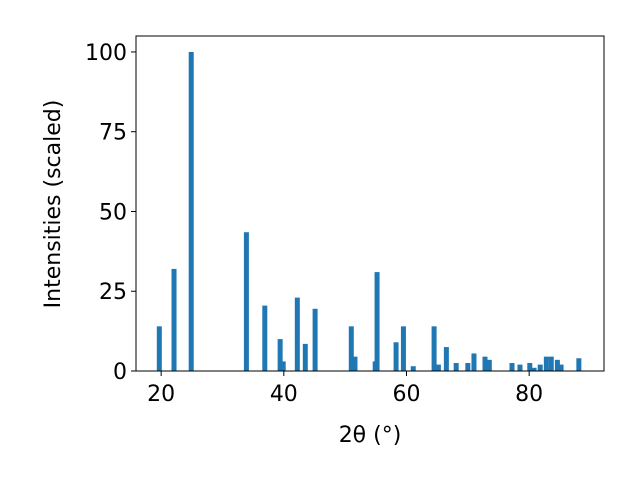 The height and width of the screenshot is (480, 640). What do you see at coordinates (113, 292) in the screenshot?
I see `y-tick-label: 25` at bounding box center [113, 292].